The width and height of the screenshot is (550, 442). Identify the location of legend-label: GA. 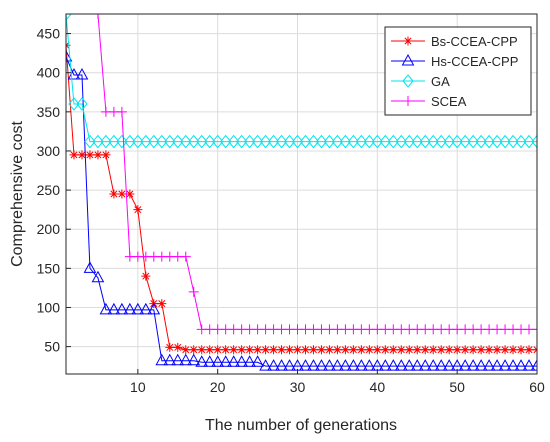
(440, 81).